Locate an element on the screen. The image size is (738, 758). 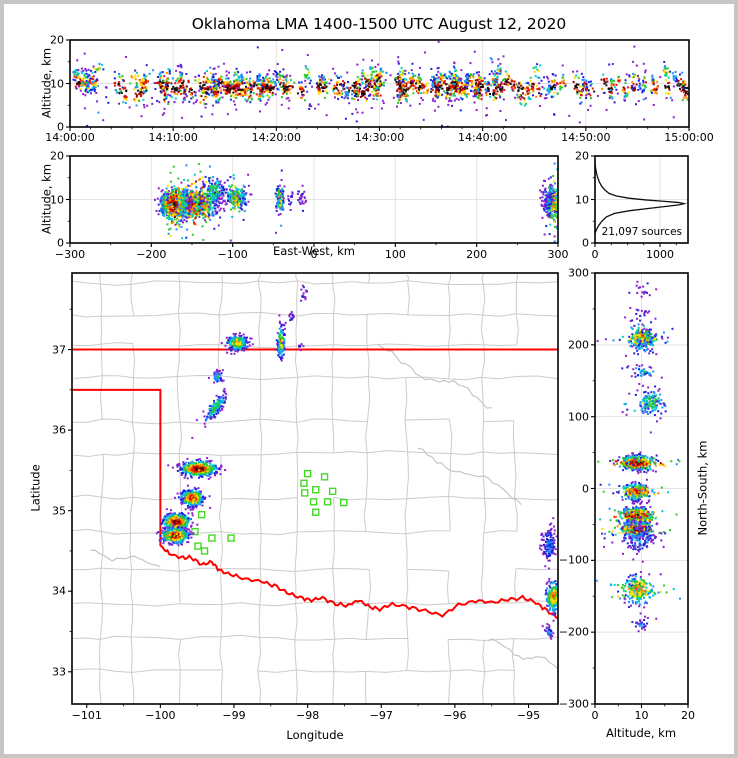
x-tick-label: −96 is located at coordinates (455, 715).